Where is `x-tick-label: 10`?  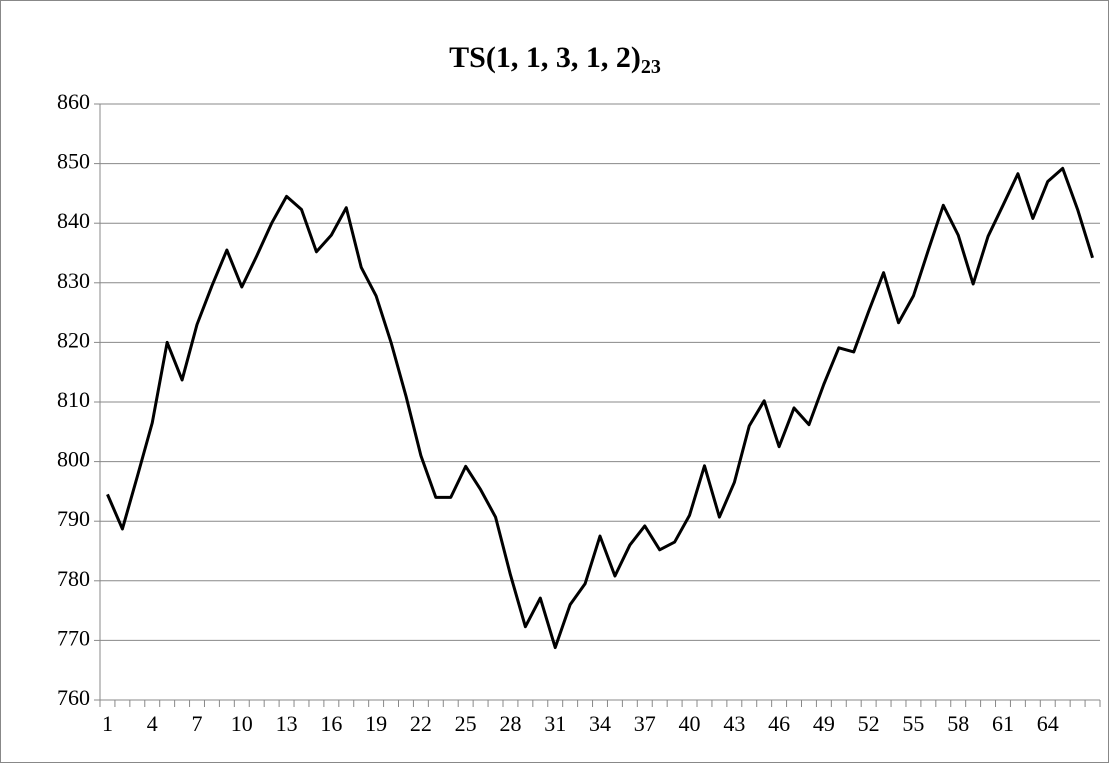
x-tick-label: 10 is located at coordinates (242, 723).